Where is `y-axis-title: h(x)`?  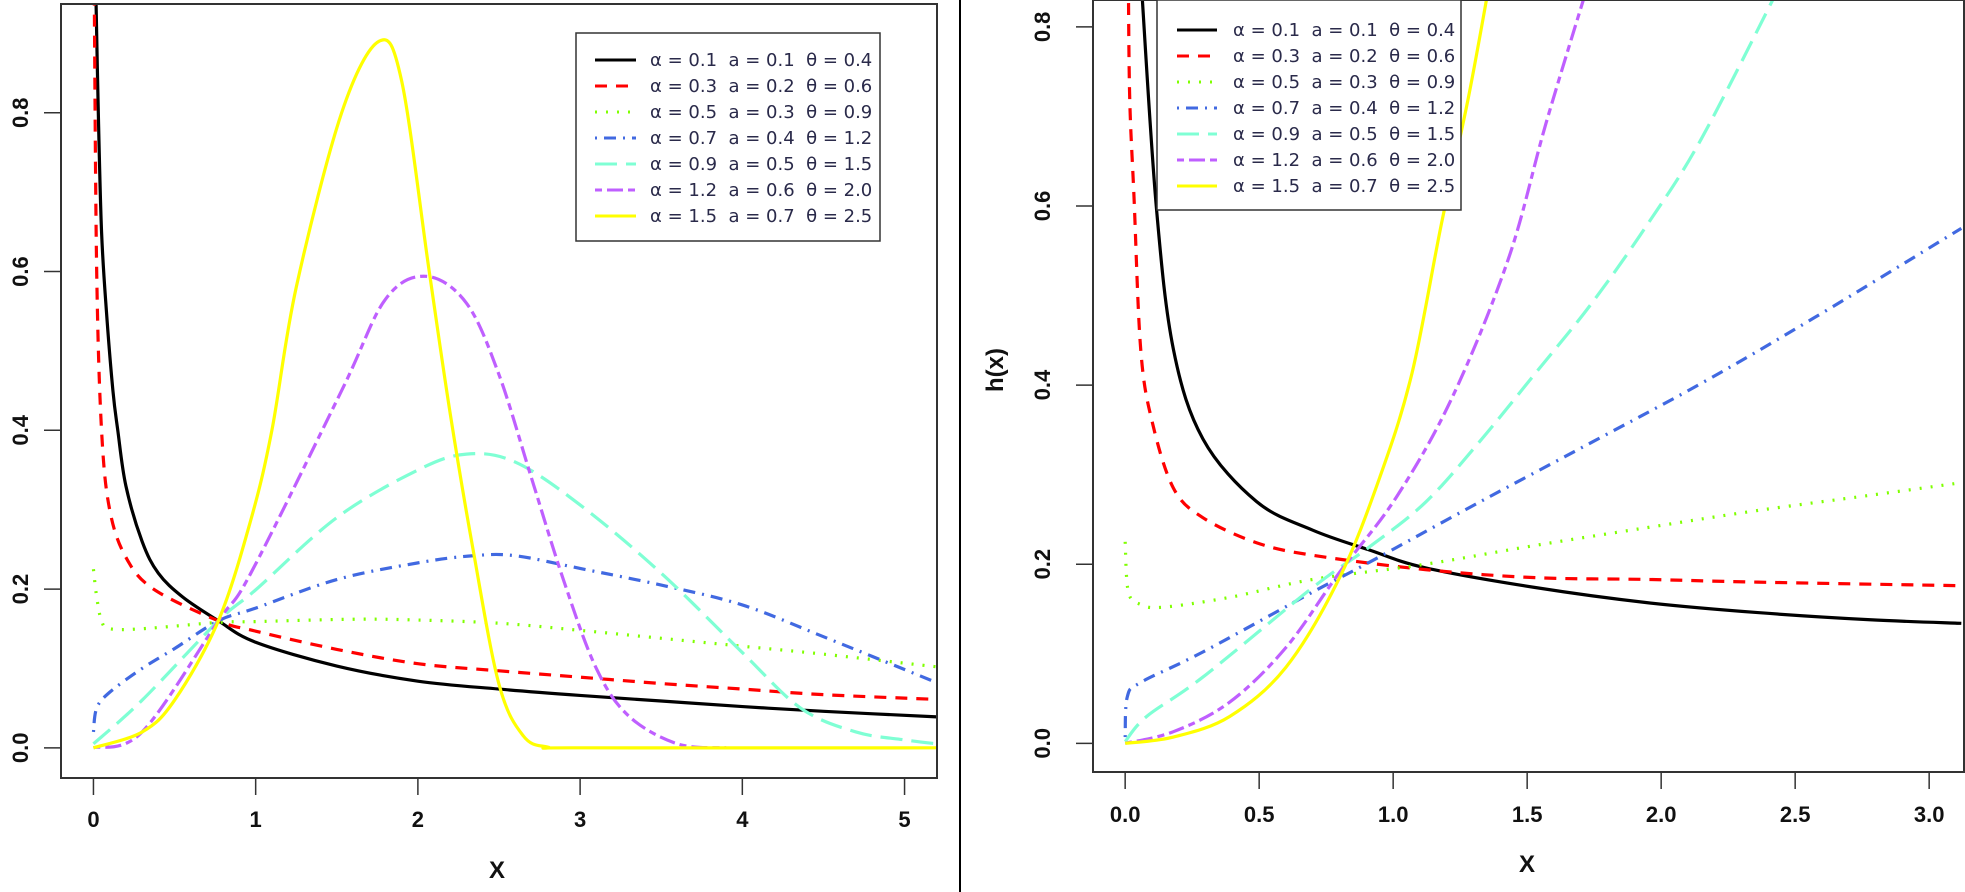
y-axis-title: h(x) is located at coordinates (995, 370).